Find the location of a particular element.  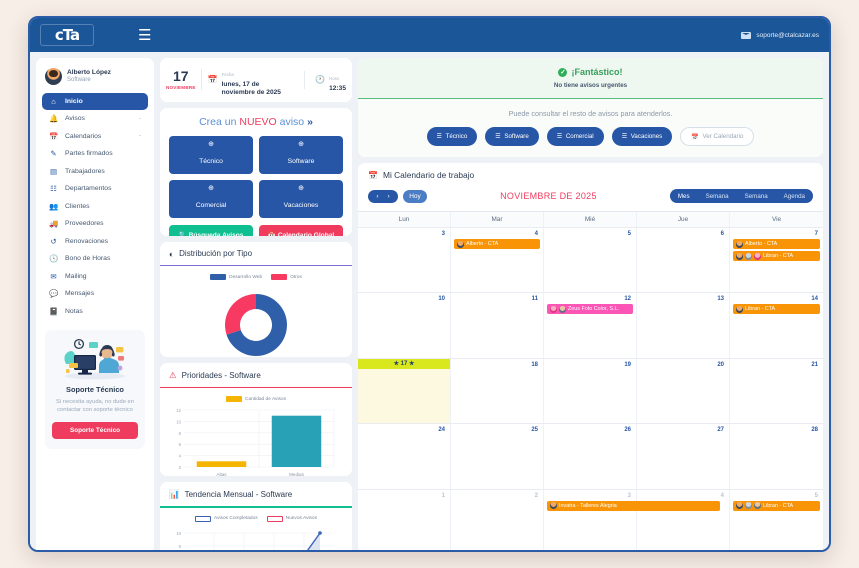

sidebar-item-bono-de-horas: 🕓 Bono de Horas is located at coordinates (95, 259).